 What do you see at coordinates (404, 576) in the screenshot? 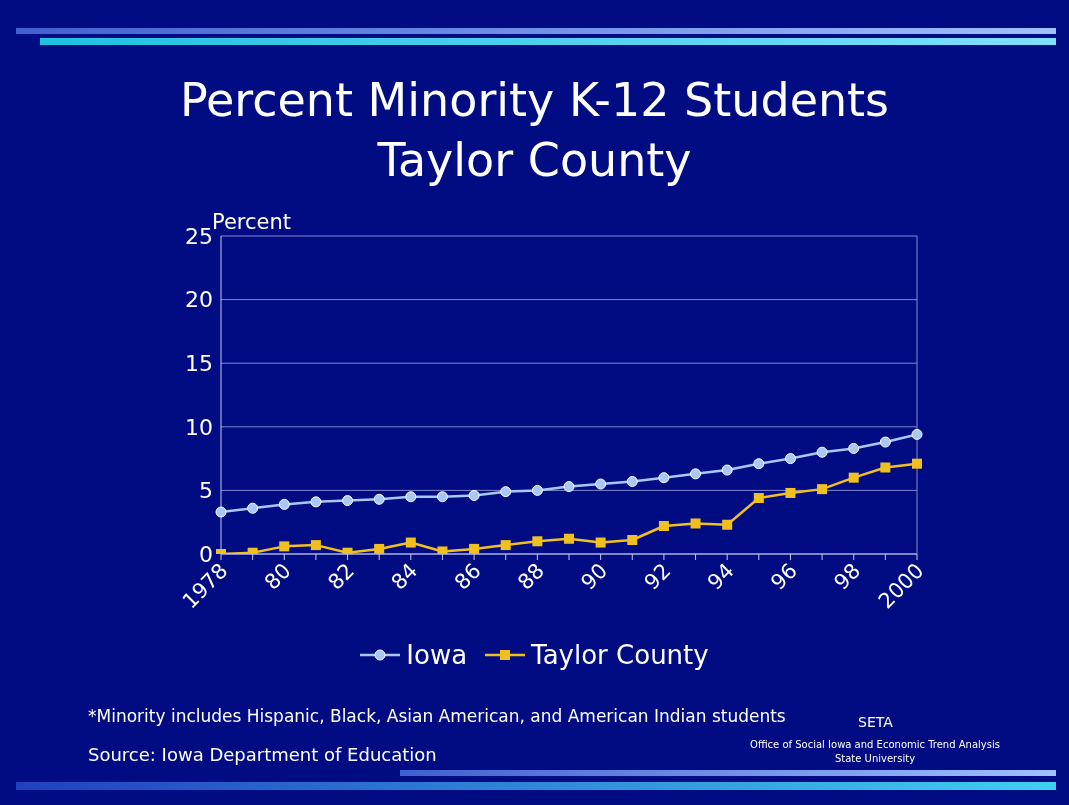
I see `x-tick-label: 84` at bounding box center [404, 576].